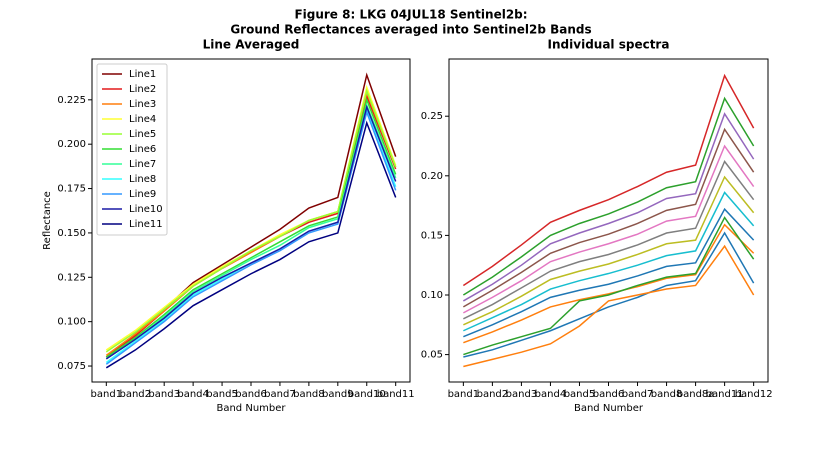 The image size is (828, 468). Describe the element at coordinates (142, 74) in the screenshot. I see `legend-label: Line1` at that location.